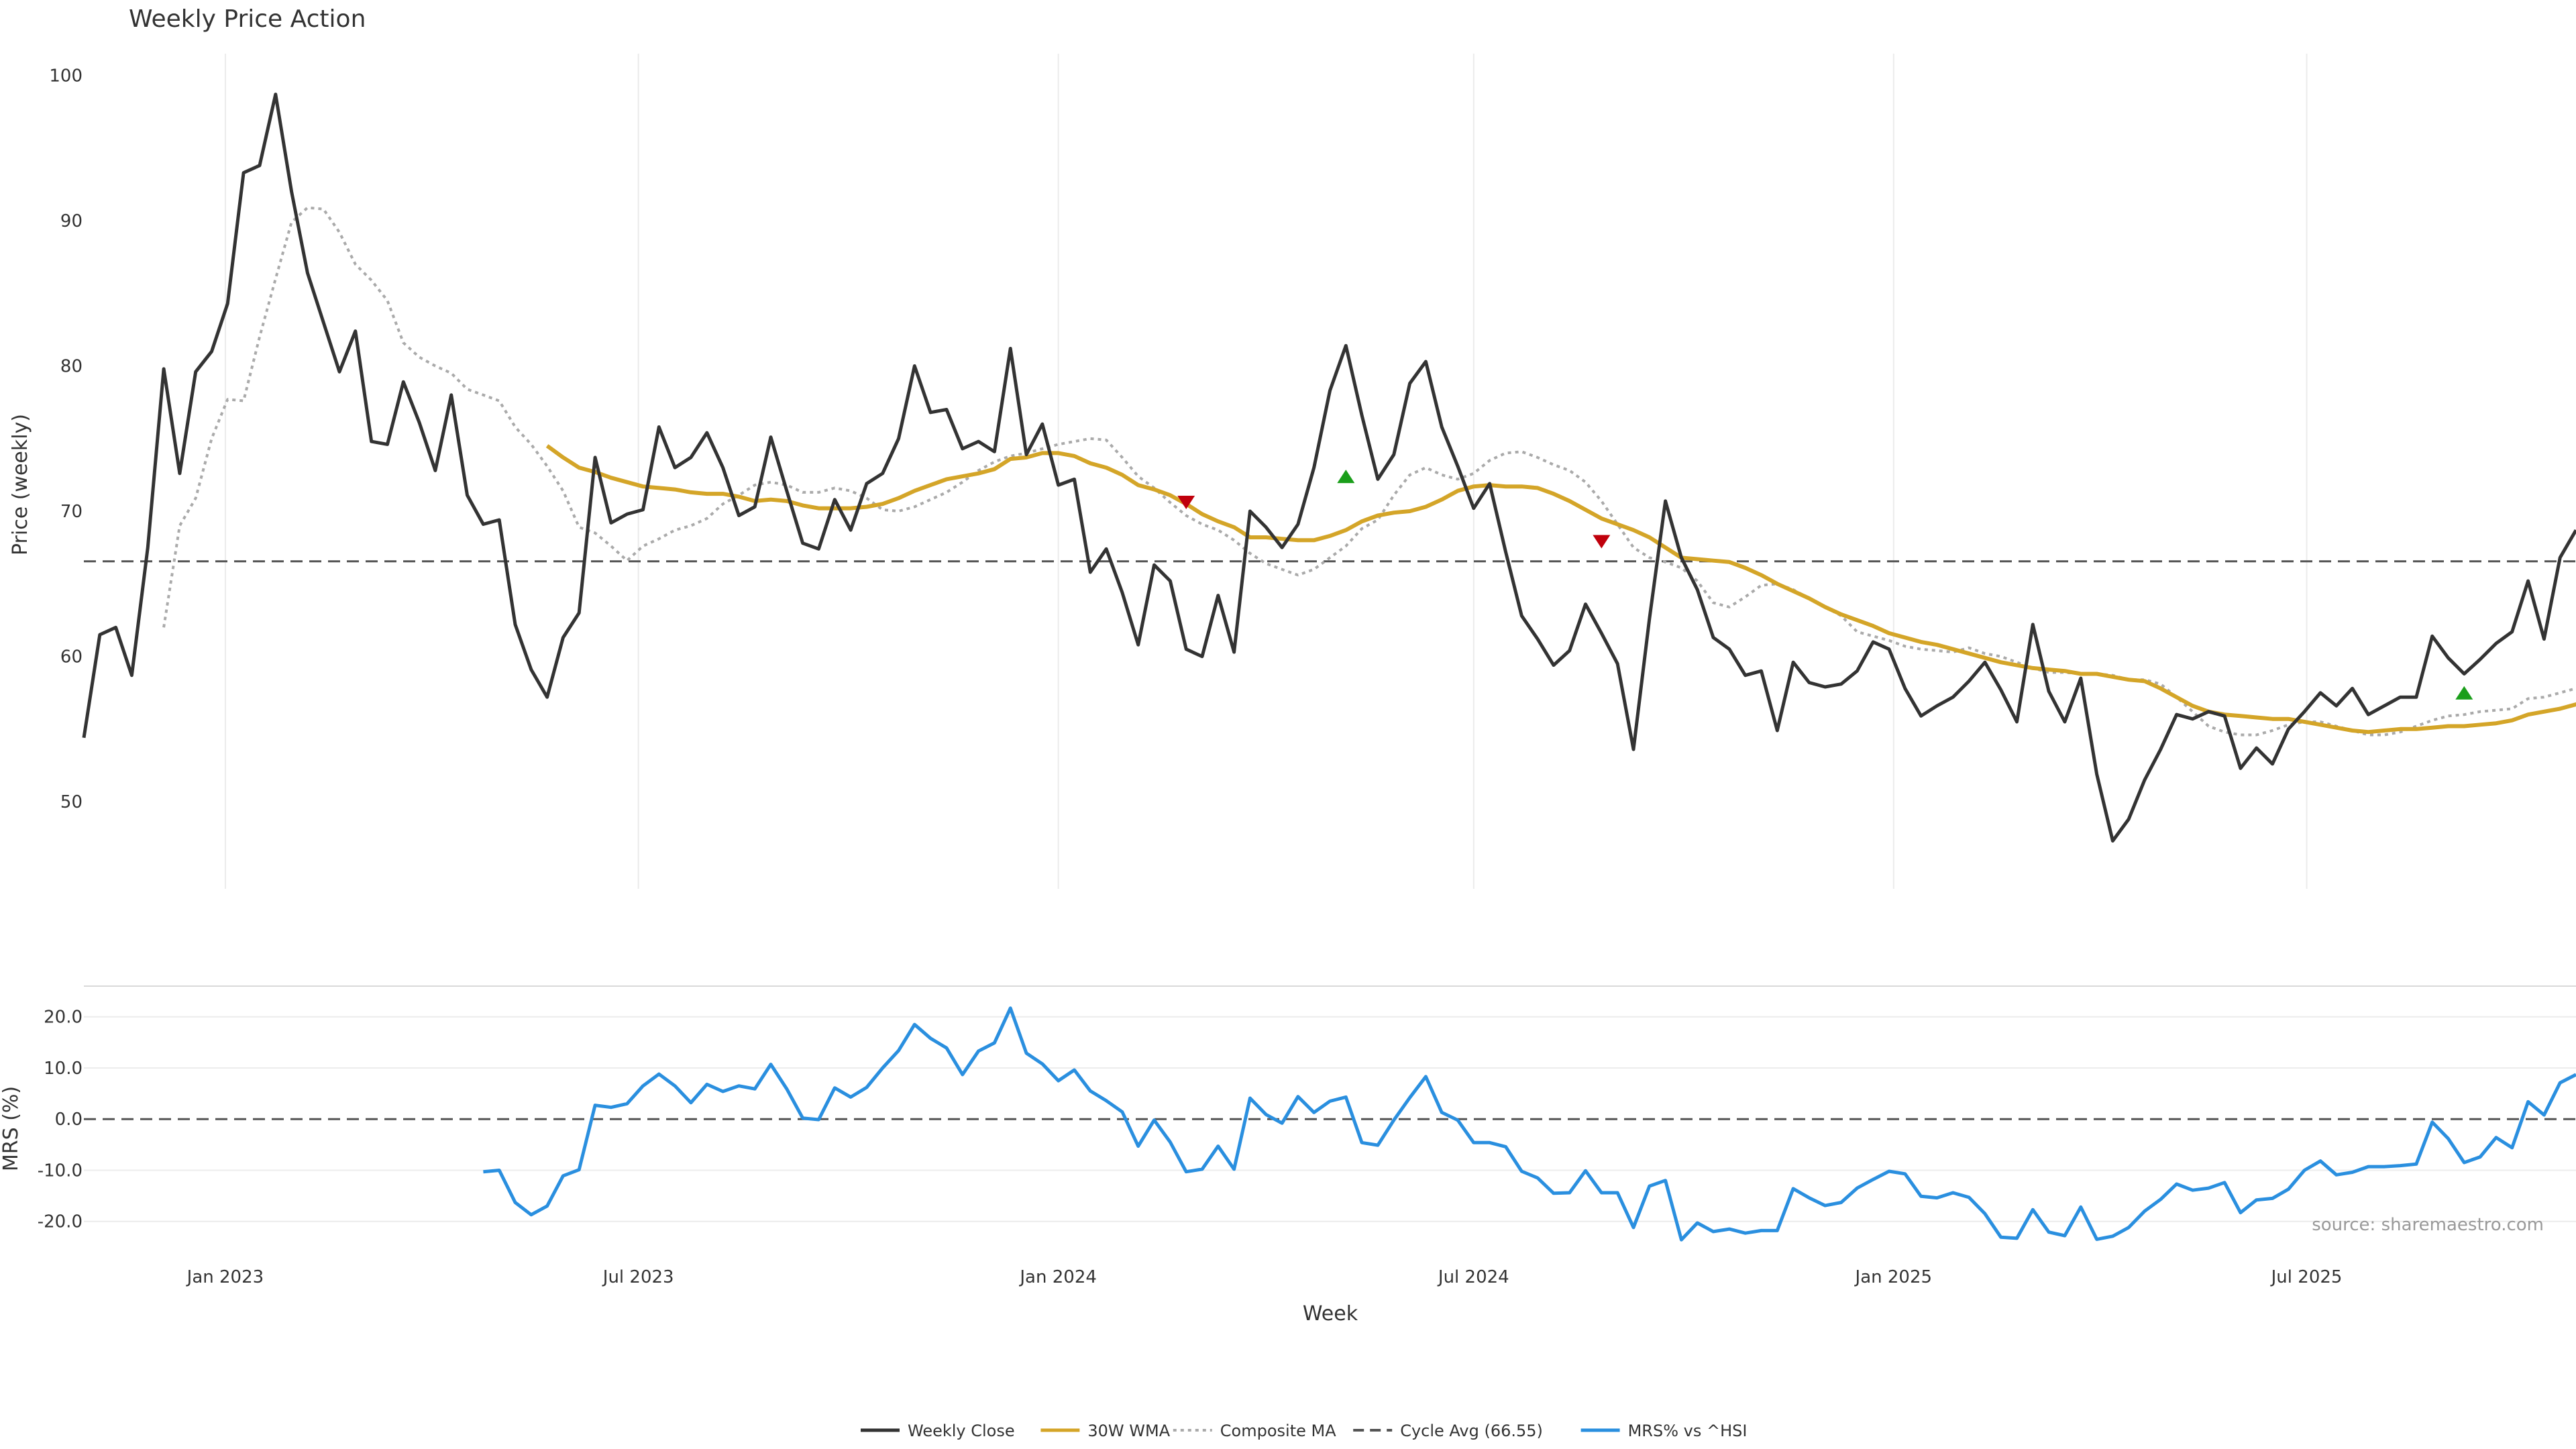  I want to click on legend-item: Cycle Avg (66.55), so click(1448, 1430).